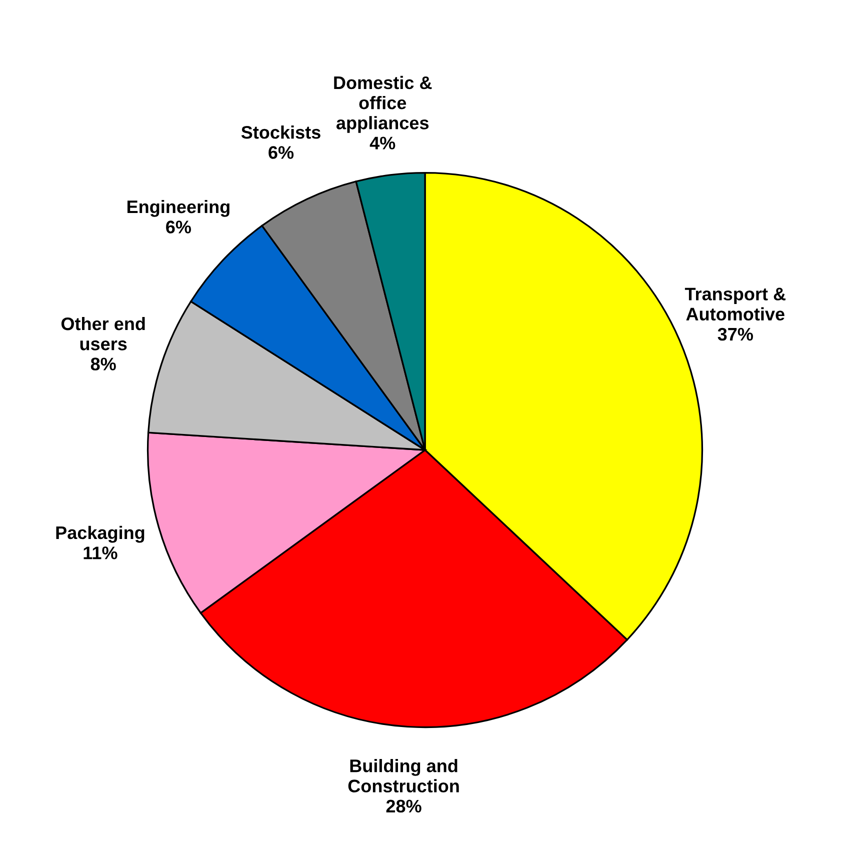 Image resolution: width=849 pixels, height=847 pixels. I want to click on data-label: 8%, so click(103, 364).